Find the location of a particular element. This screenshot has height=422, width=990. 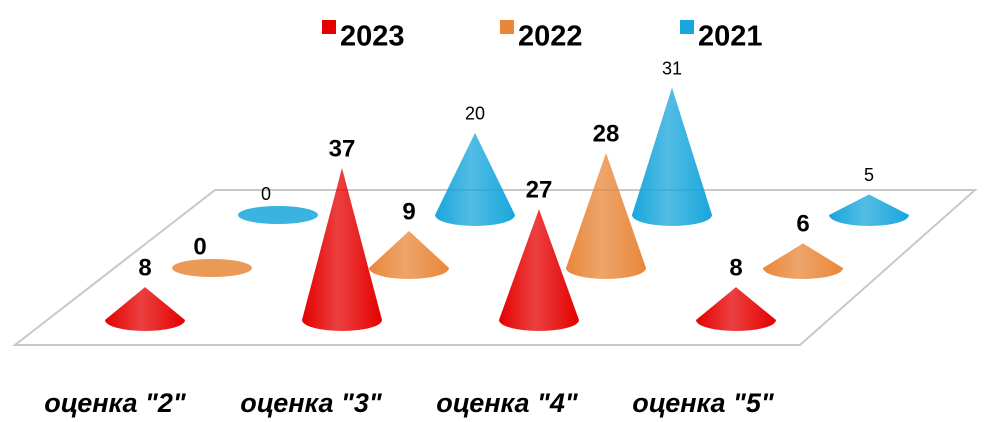

category-label: оценка "4" is located at coordinates (507, 403).